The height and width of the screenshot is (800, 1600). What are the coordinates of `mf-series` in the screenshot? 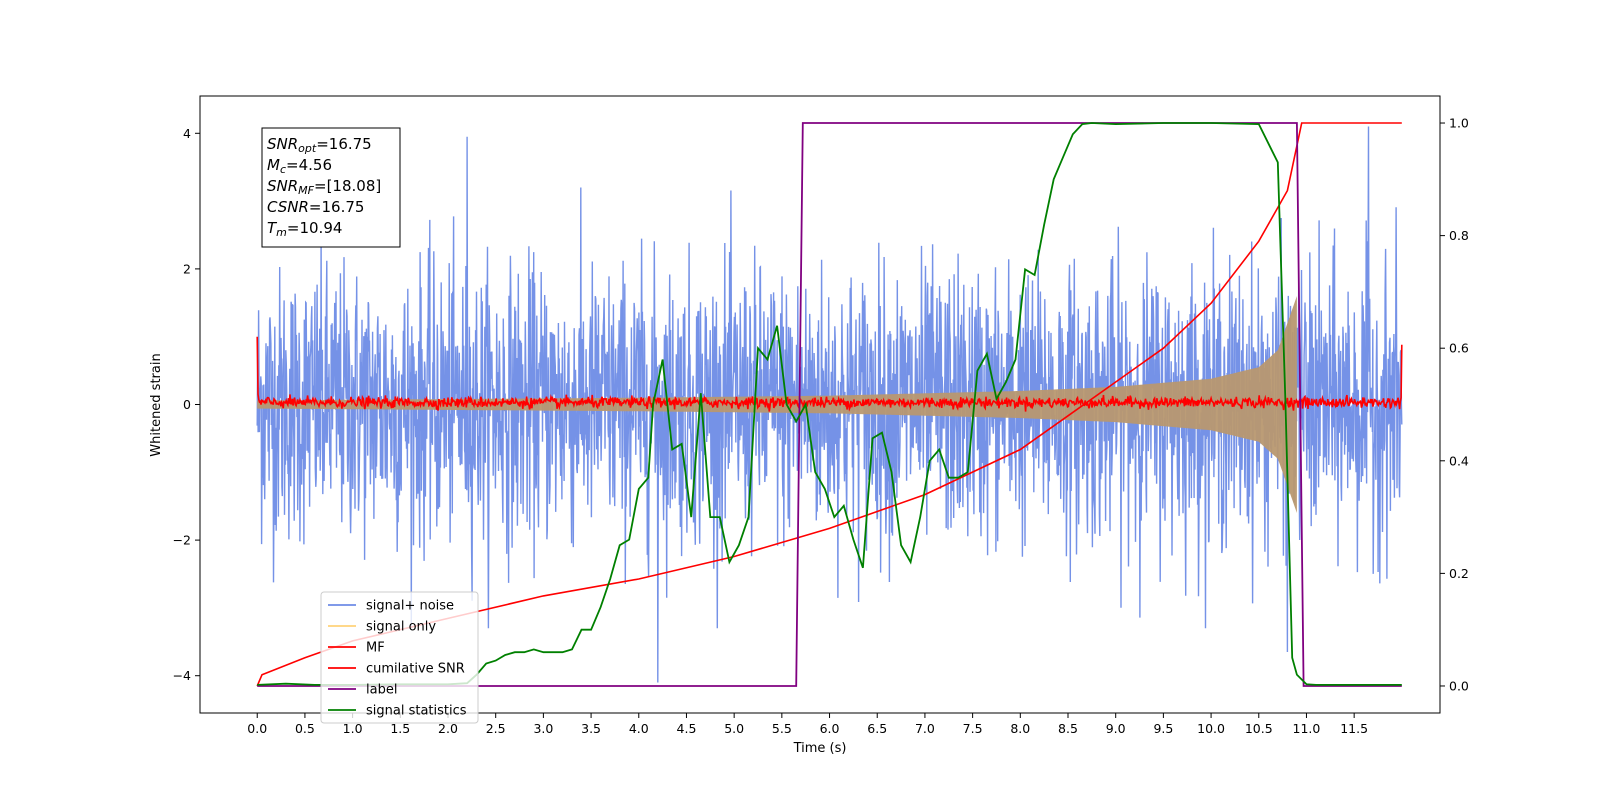 It's located at (829, 374).